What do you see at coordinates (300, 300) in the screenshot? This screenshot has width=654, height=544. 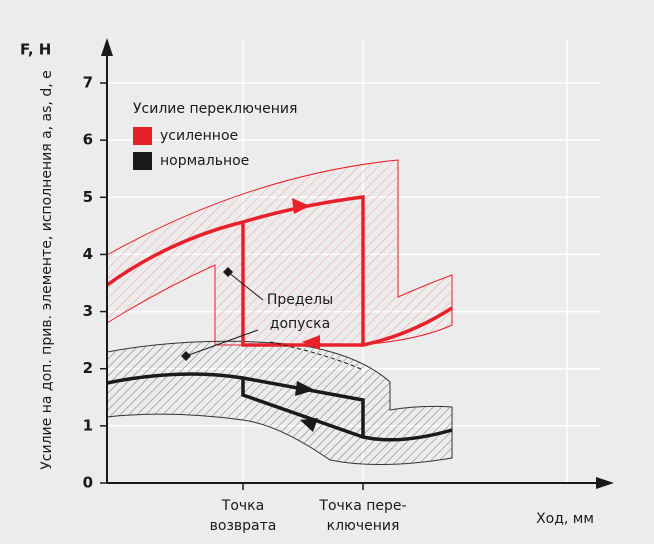 I see `annotation: Пределы` at bounding box center [300, 300].